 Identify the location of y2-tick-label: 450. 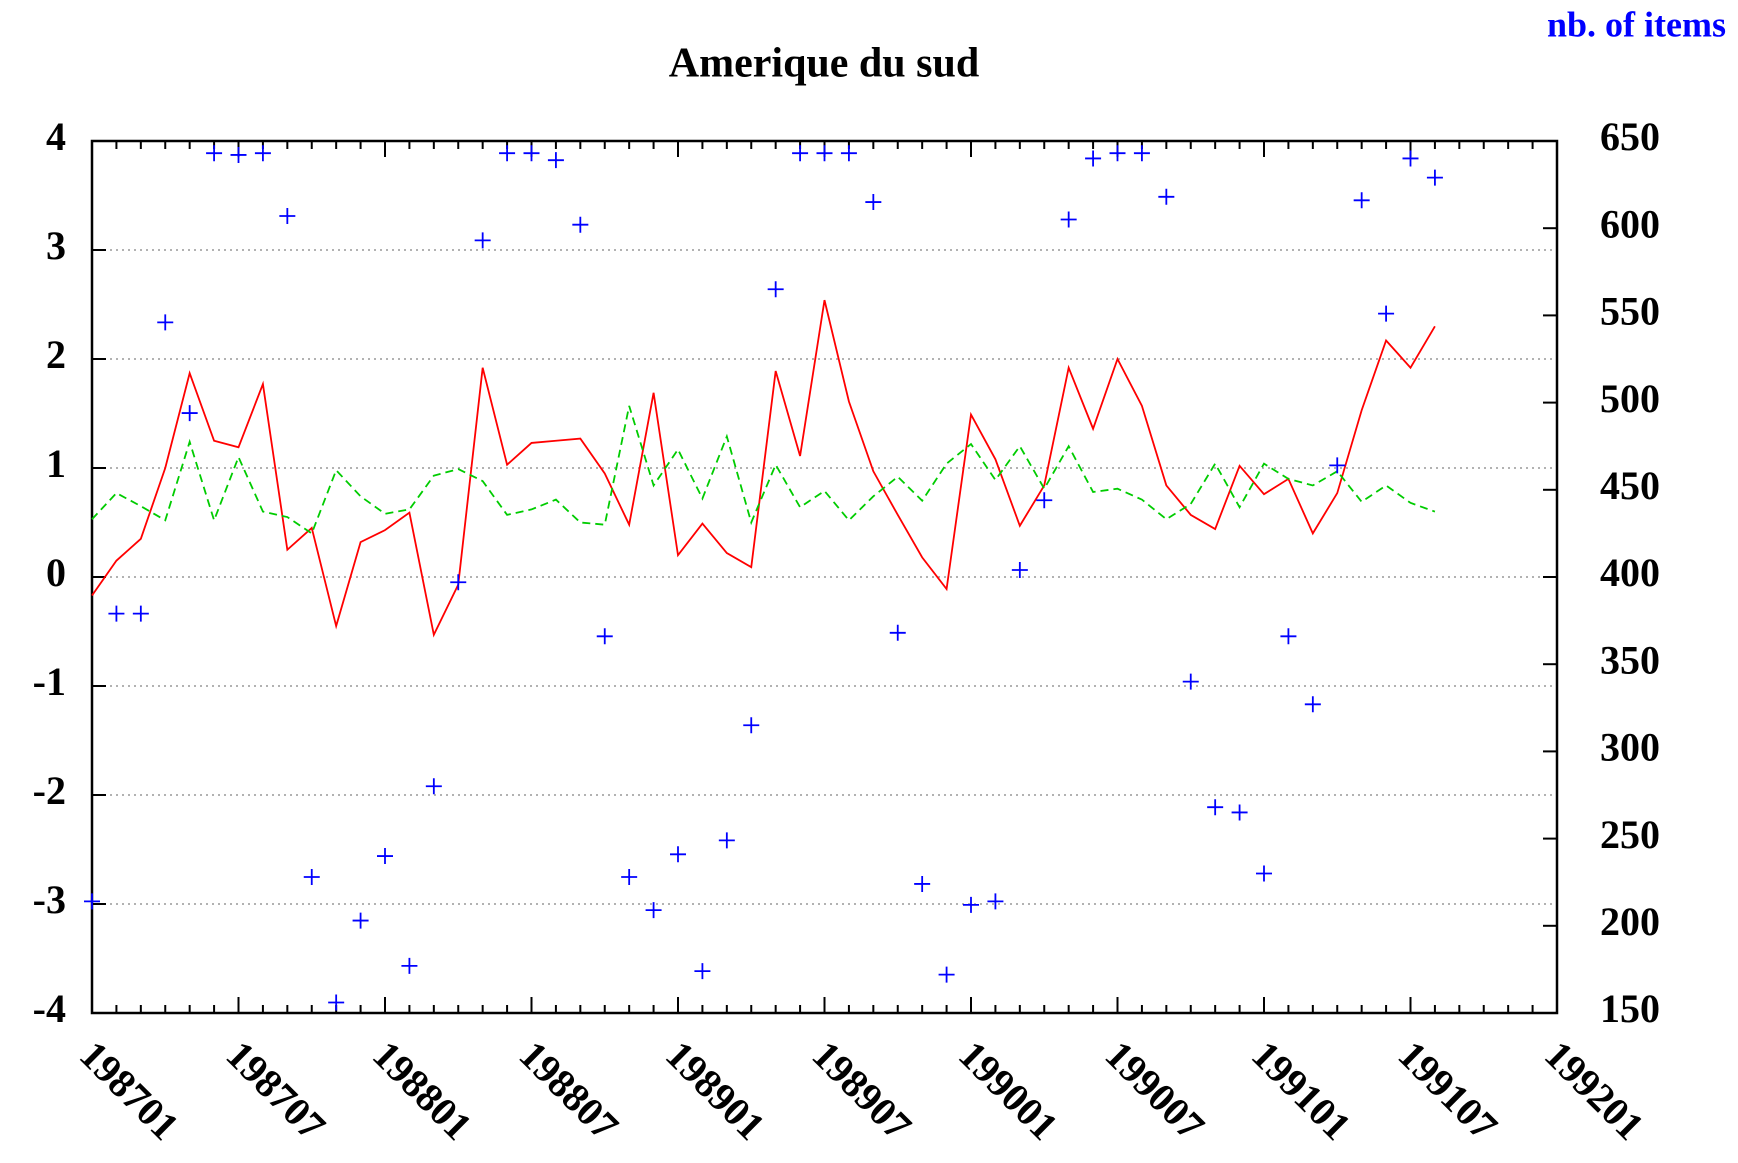
(1630, 485).